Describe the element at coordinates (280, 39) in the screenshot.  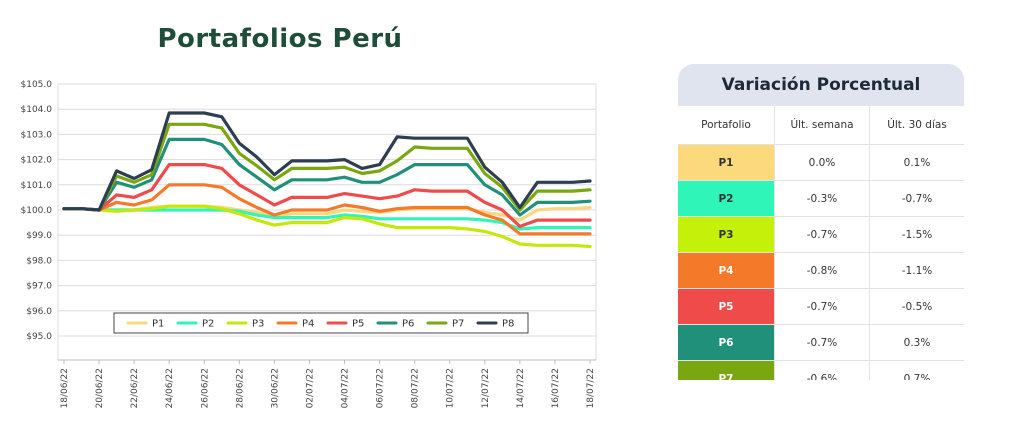
I see `chart-title: Portafolios Perú` at that location.